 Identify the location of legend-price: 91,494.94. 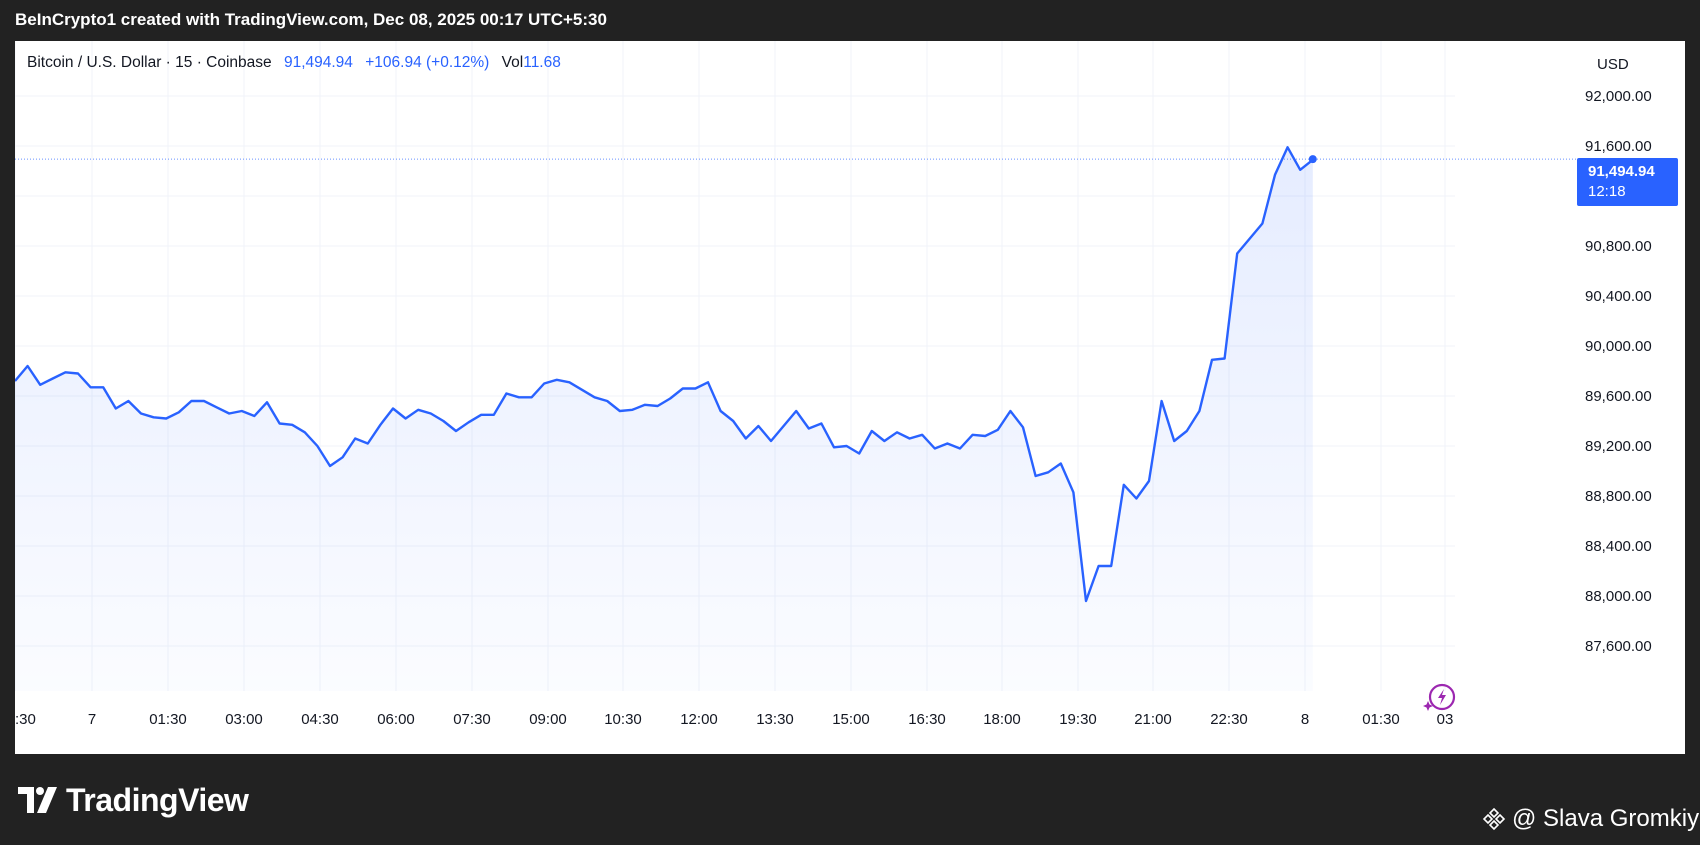
(318, 62).